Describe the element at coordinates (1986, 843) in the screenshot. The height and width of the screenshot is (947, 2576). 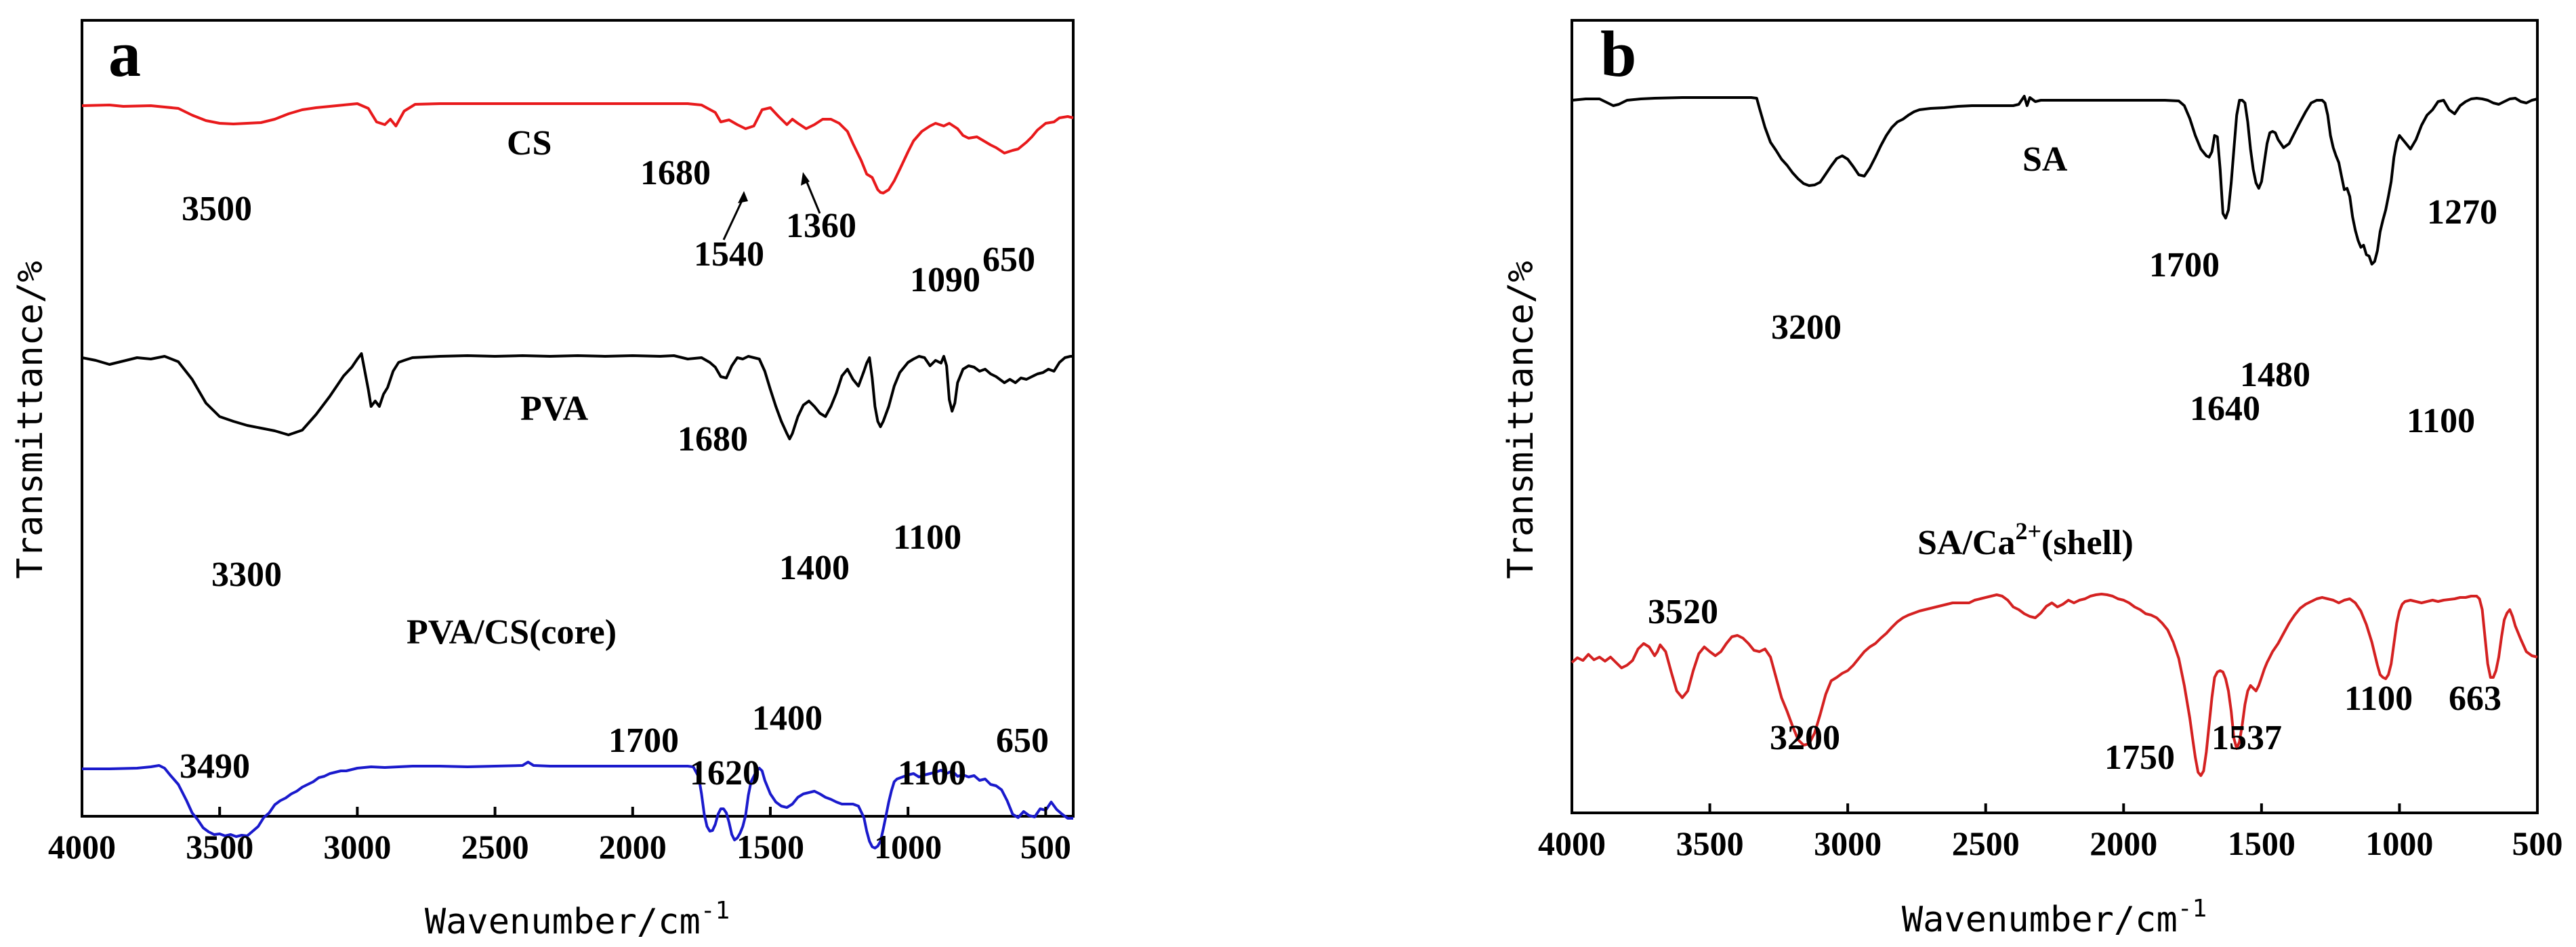
I see `panel-b-xtick-label-2500: 2500` at that location.